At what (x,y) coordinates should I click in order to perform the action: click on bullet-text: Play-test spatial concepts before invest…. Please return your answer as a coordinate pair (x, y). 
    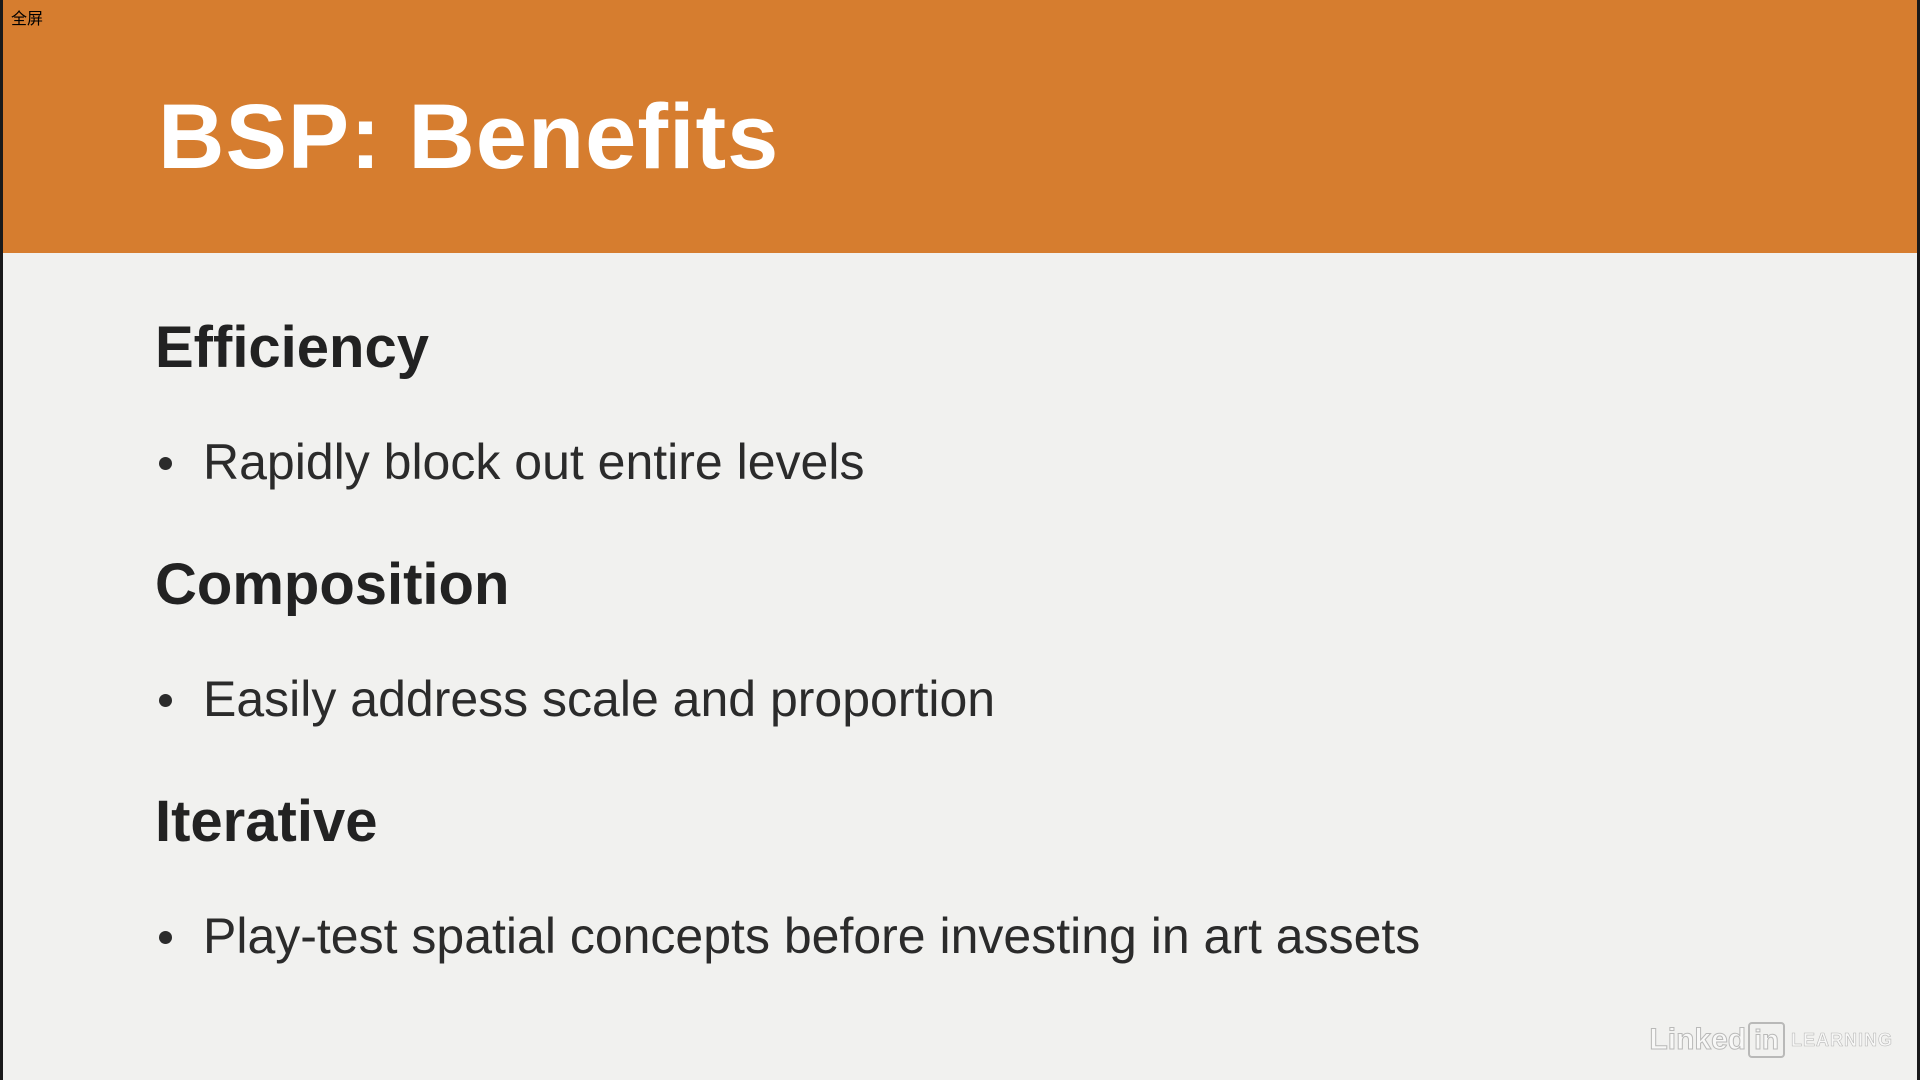
    Looking at the image, I should click on (812, 936).